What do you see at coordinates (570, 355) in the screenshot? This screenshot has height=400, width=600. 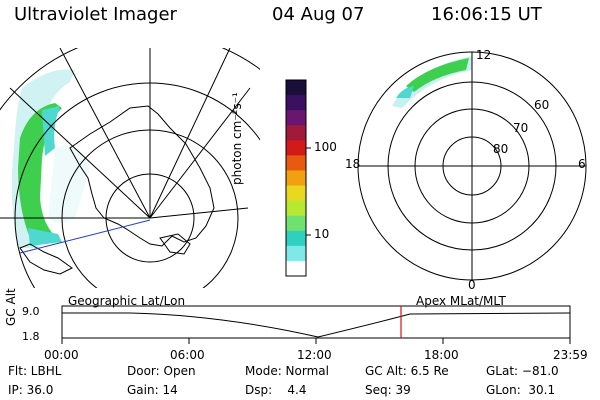 I see `strip-xtick-4: 23:59` at bounding box center [570, 355].